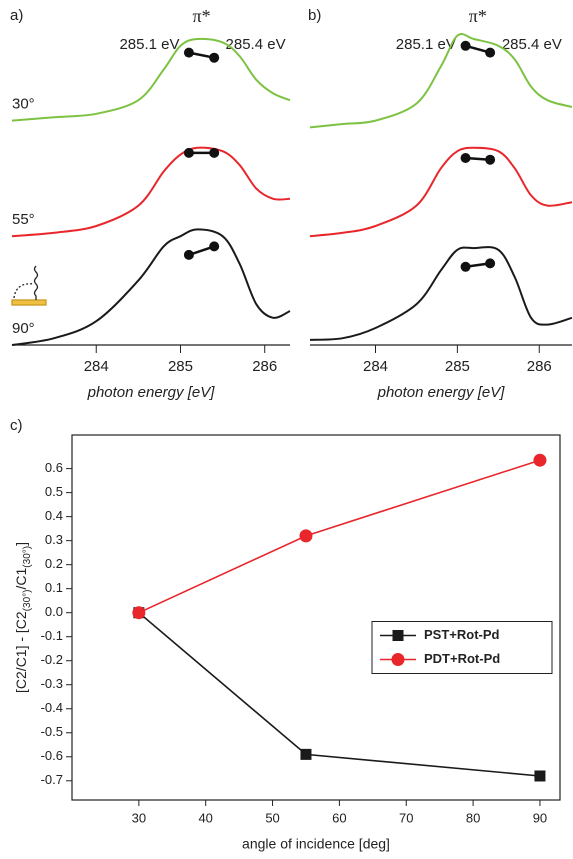  I want to click on y-tick-label: 0.1, so click(54, 587).